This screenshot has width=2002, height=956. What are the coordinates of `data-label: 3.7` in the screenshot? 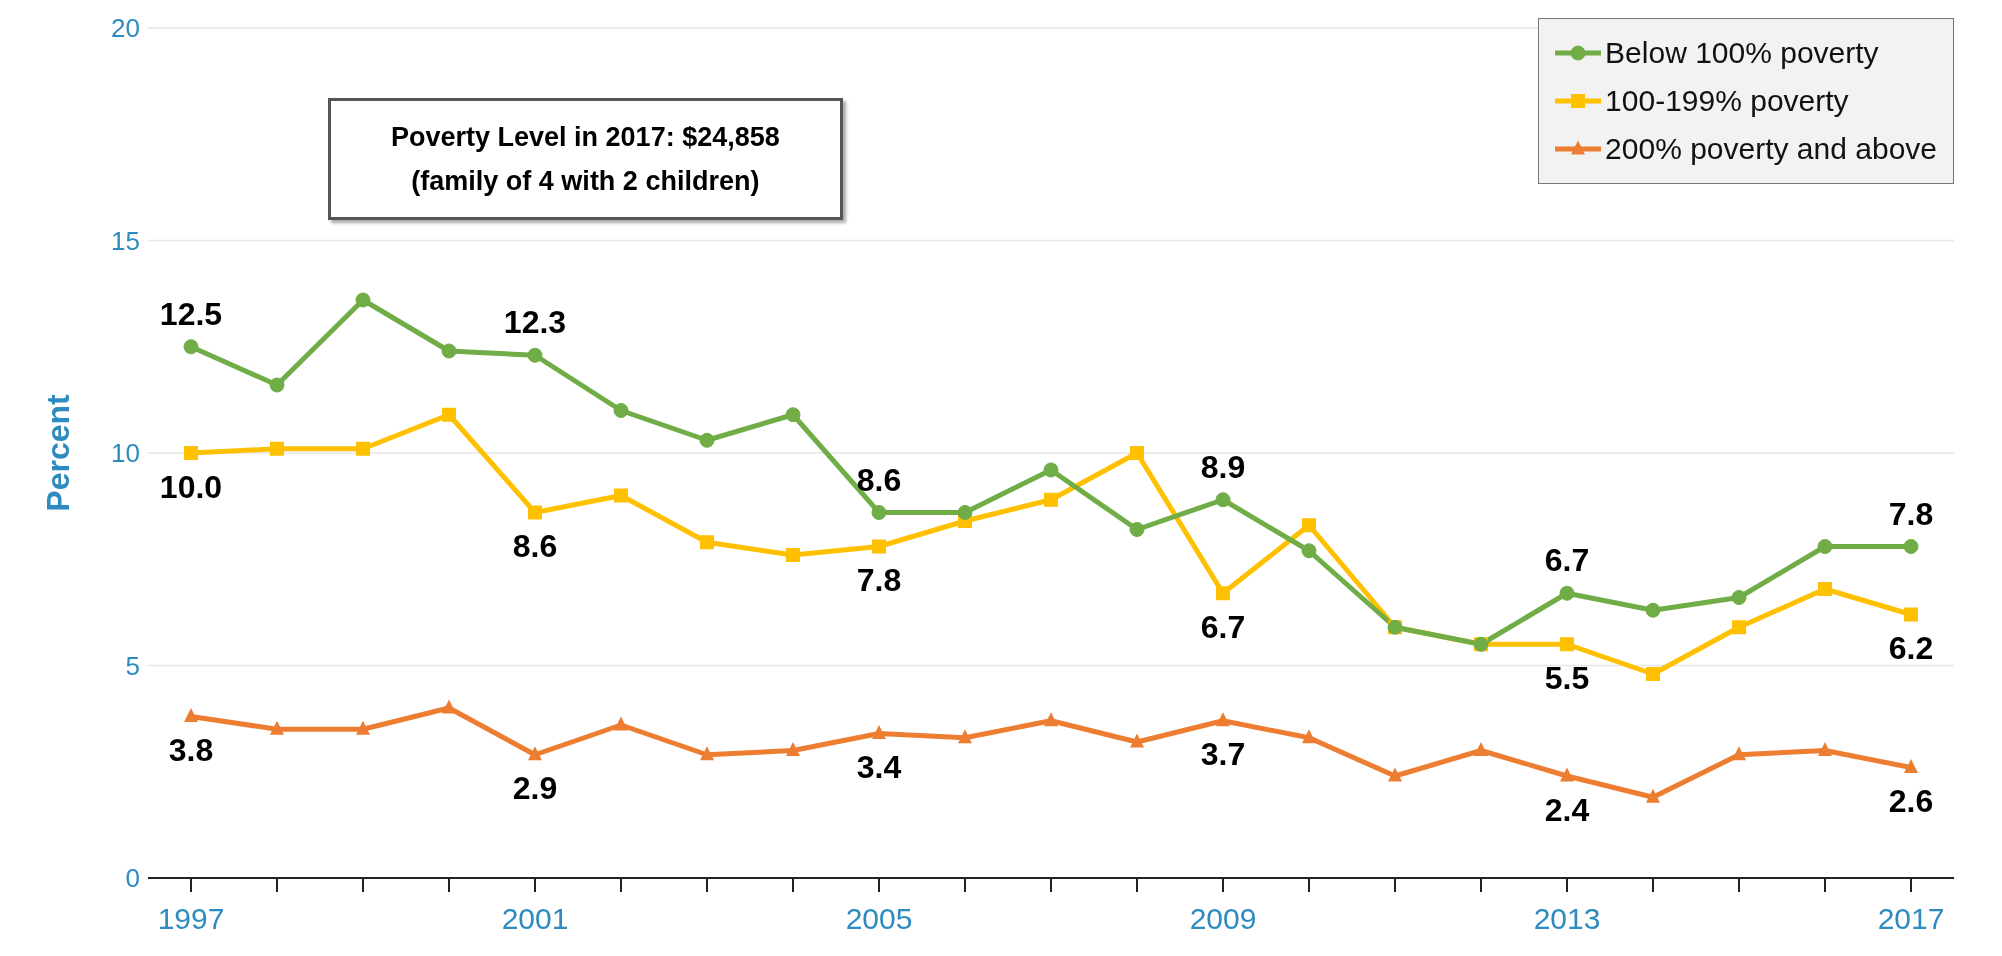 It's located at (1223, 754).